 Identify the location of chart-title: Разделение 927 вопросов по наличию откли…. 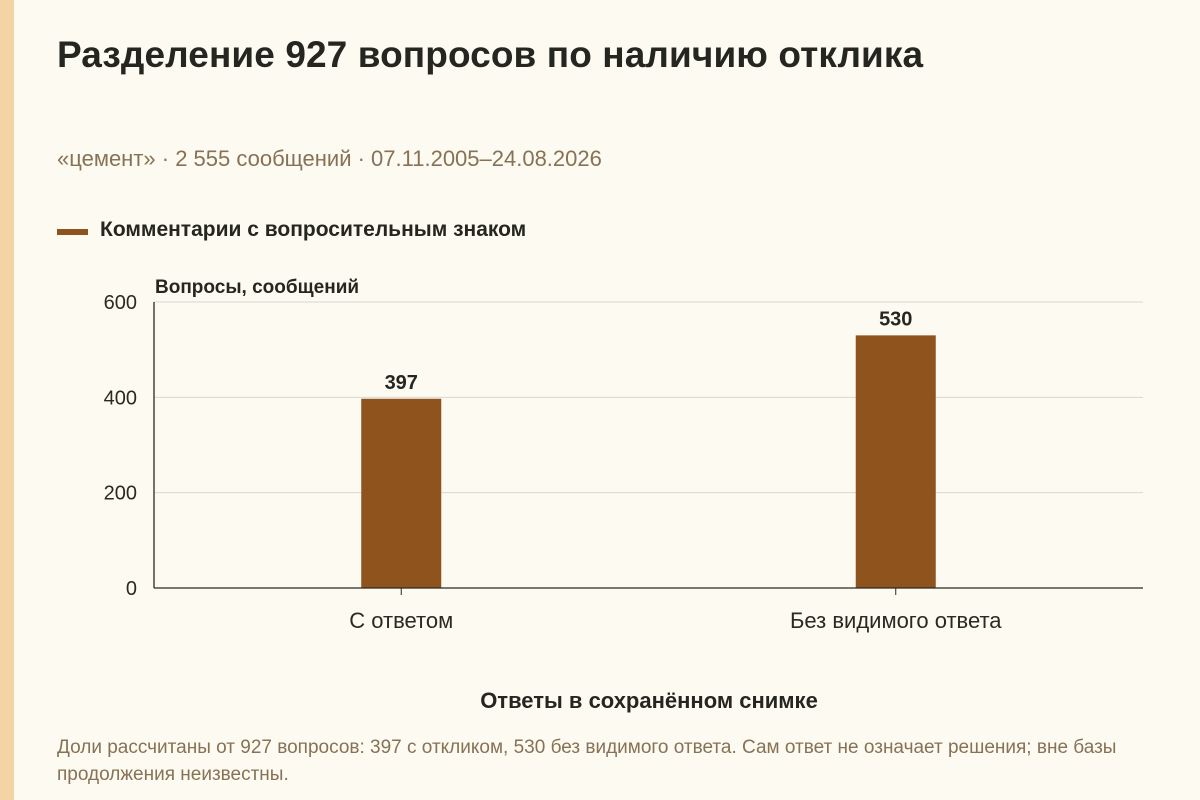
(490, 54).